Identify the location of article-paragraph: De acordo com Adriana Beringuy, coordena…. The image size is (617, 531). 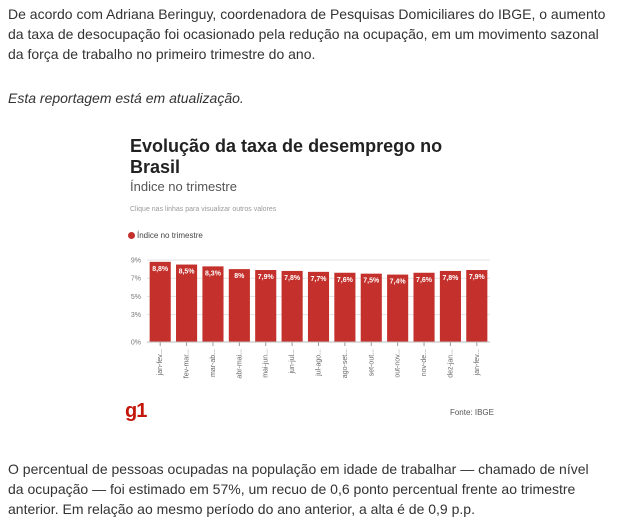
(307, 34).